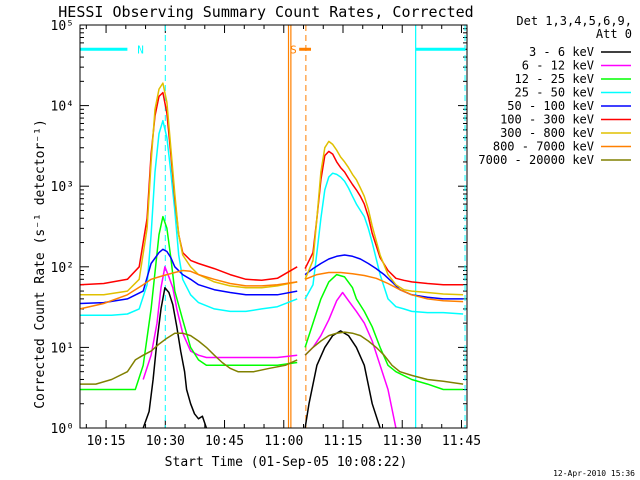 The height and width of the screenshot is (480, 640). What do you see at coordinates (536, 160) in the screenshot?
I see `legend-entry-label: 7000 - 20000 keV` at bounding box center [536, 160].